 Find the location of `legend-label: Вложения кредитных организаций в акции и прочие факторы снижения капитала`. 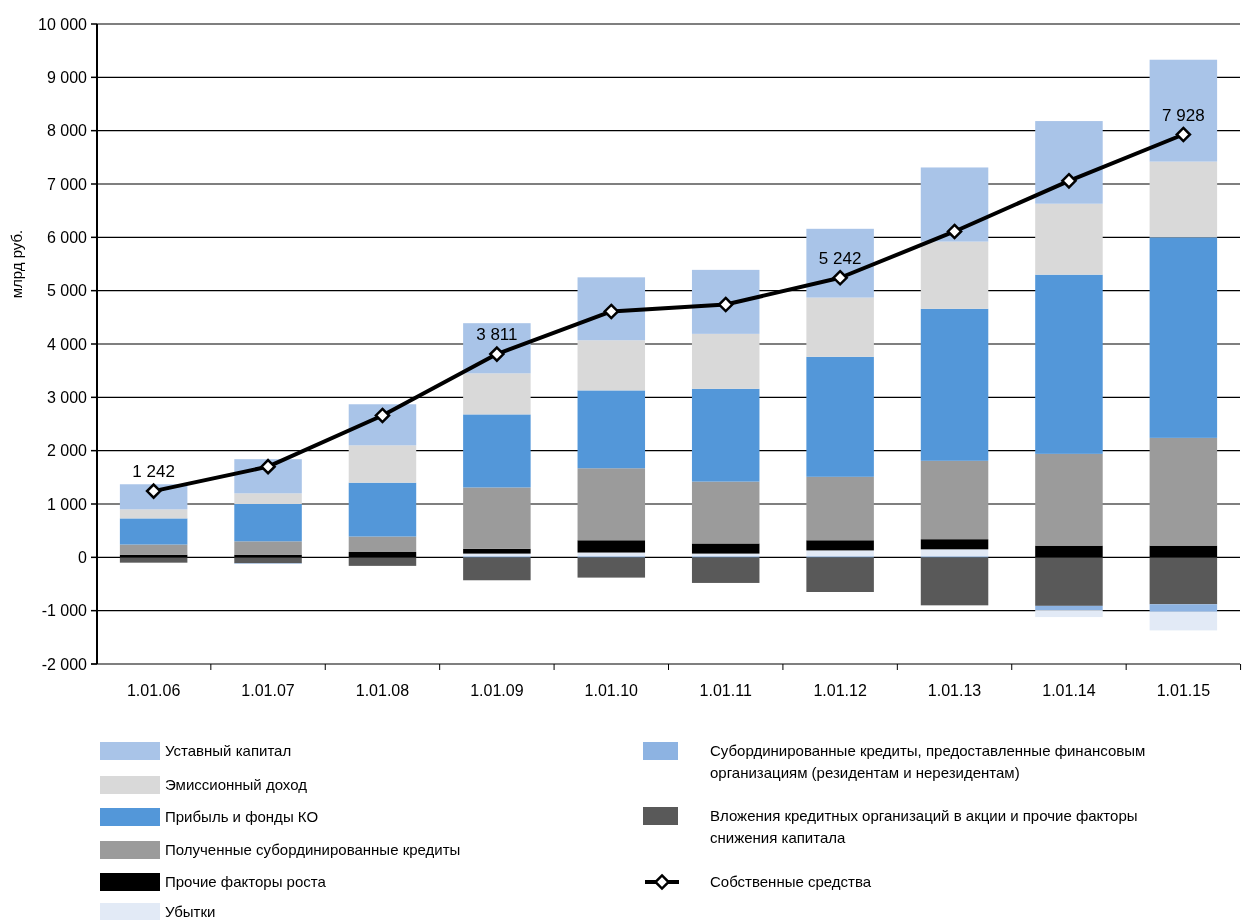

legend-label: Вложения кредитных организаций в акции и прочие факторы снижения капитала is located at coordinates (924, 826).